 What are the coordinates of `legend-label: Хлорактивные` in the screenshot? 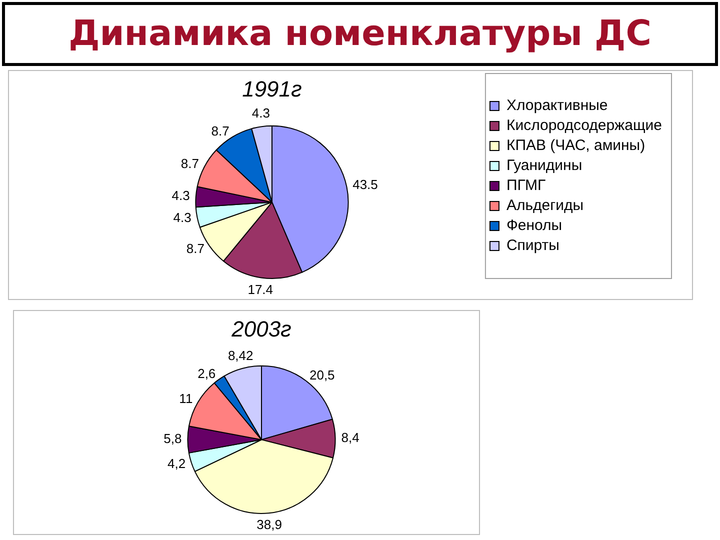 It's located at (557, 105).